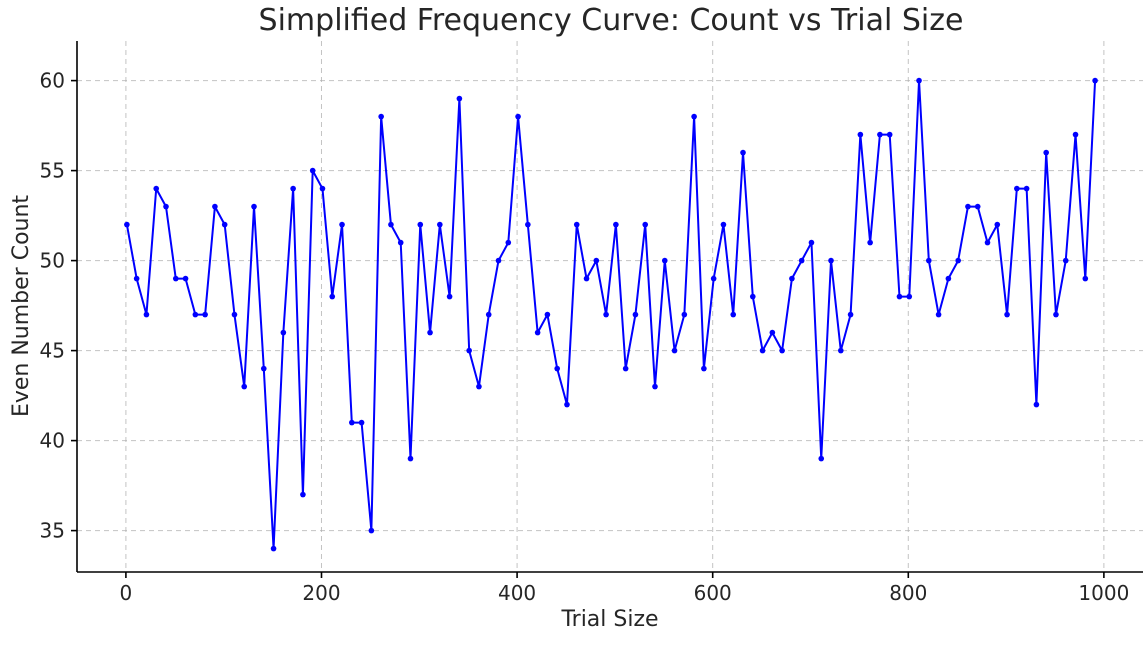  What do you see at coordinates (21, 306) in the screenshot?
I see `y-axis-label: Even Number Count` at bounding box center [21, 306].